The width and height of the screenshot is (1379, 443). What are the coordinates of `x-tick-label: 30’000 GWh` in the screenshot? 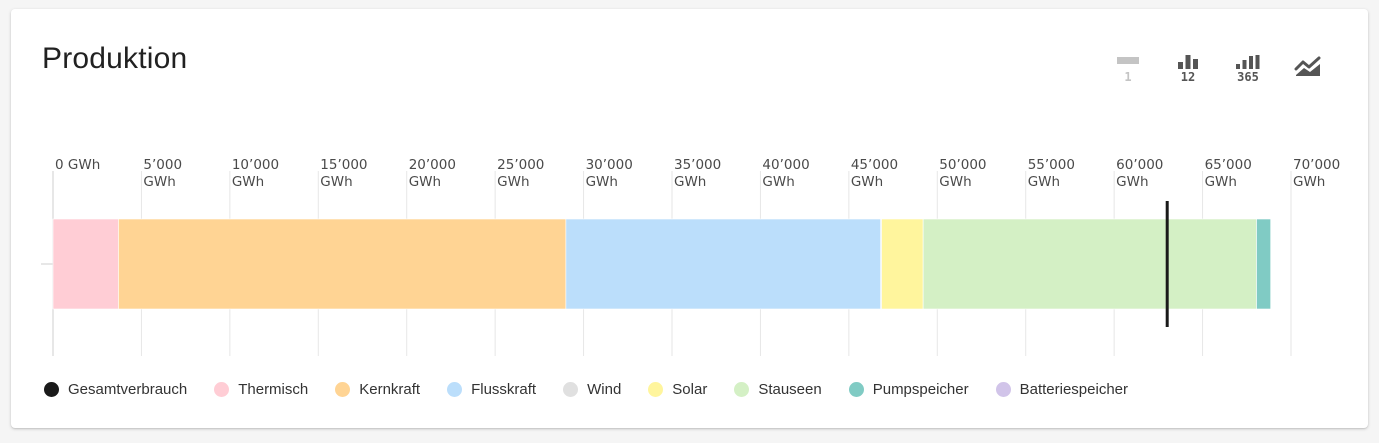 It's located at (609, 173).